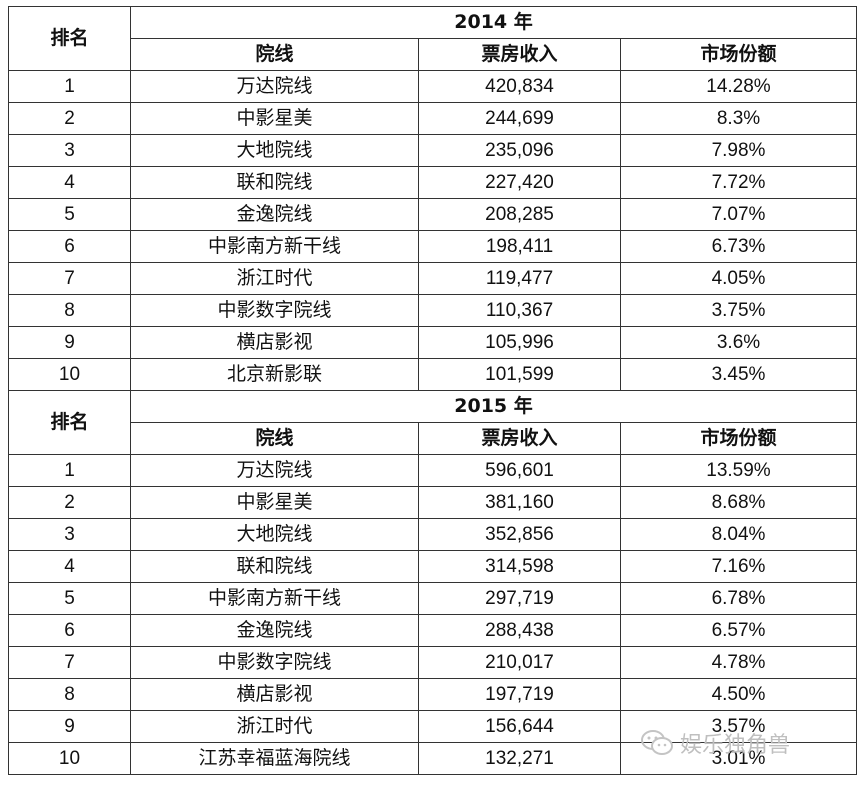 Image resolution: width=864 pixels, height=785 pixels. I want to click on box-office-cell: 156,644, so click(519, 726).